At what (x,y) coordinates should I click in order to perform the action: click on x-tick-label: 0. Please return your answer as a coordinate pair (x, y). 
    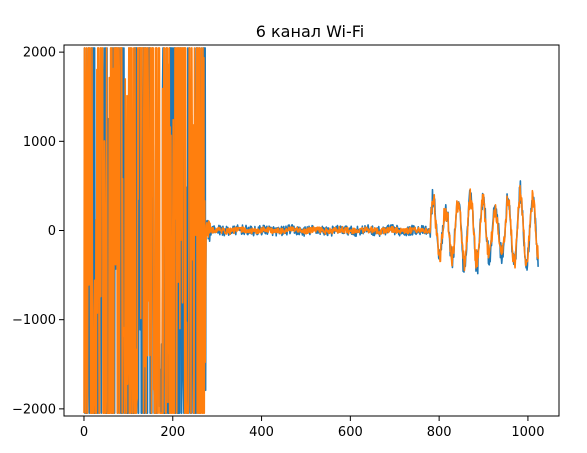
    Looking at the image, I should click on (84, 432).